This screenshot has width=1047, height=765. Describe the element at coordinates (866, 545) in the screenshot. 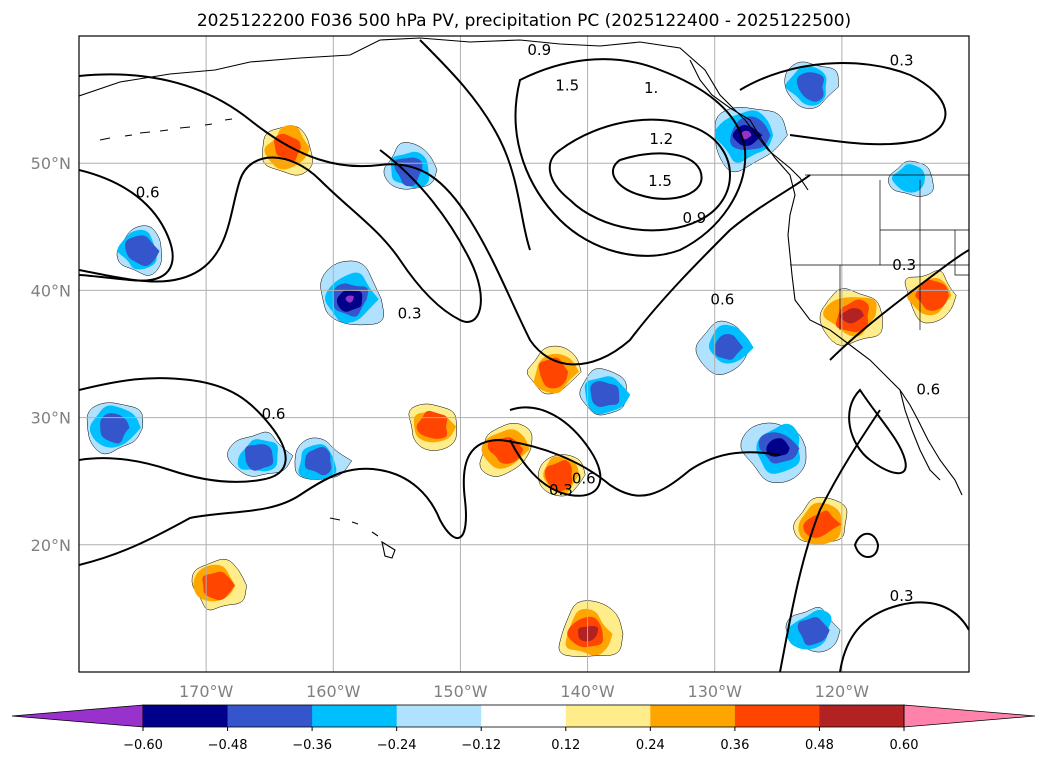

I see `pv-contour-small-ring` at that location.